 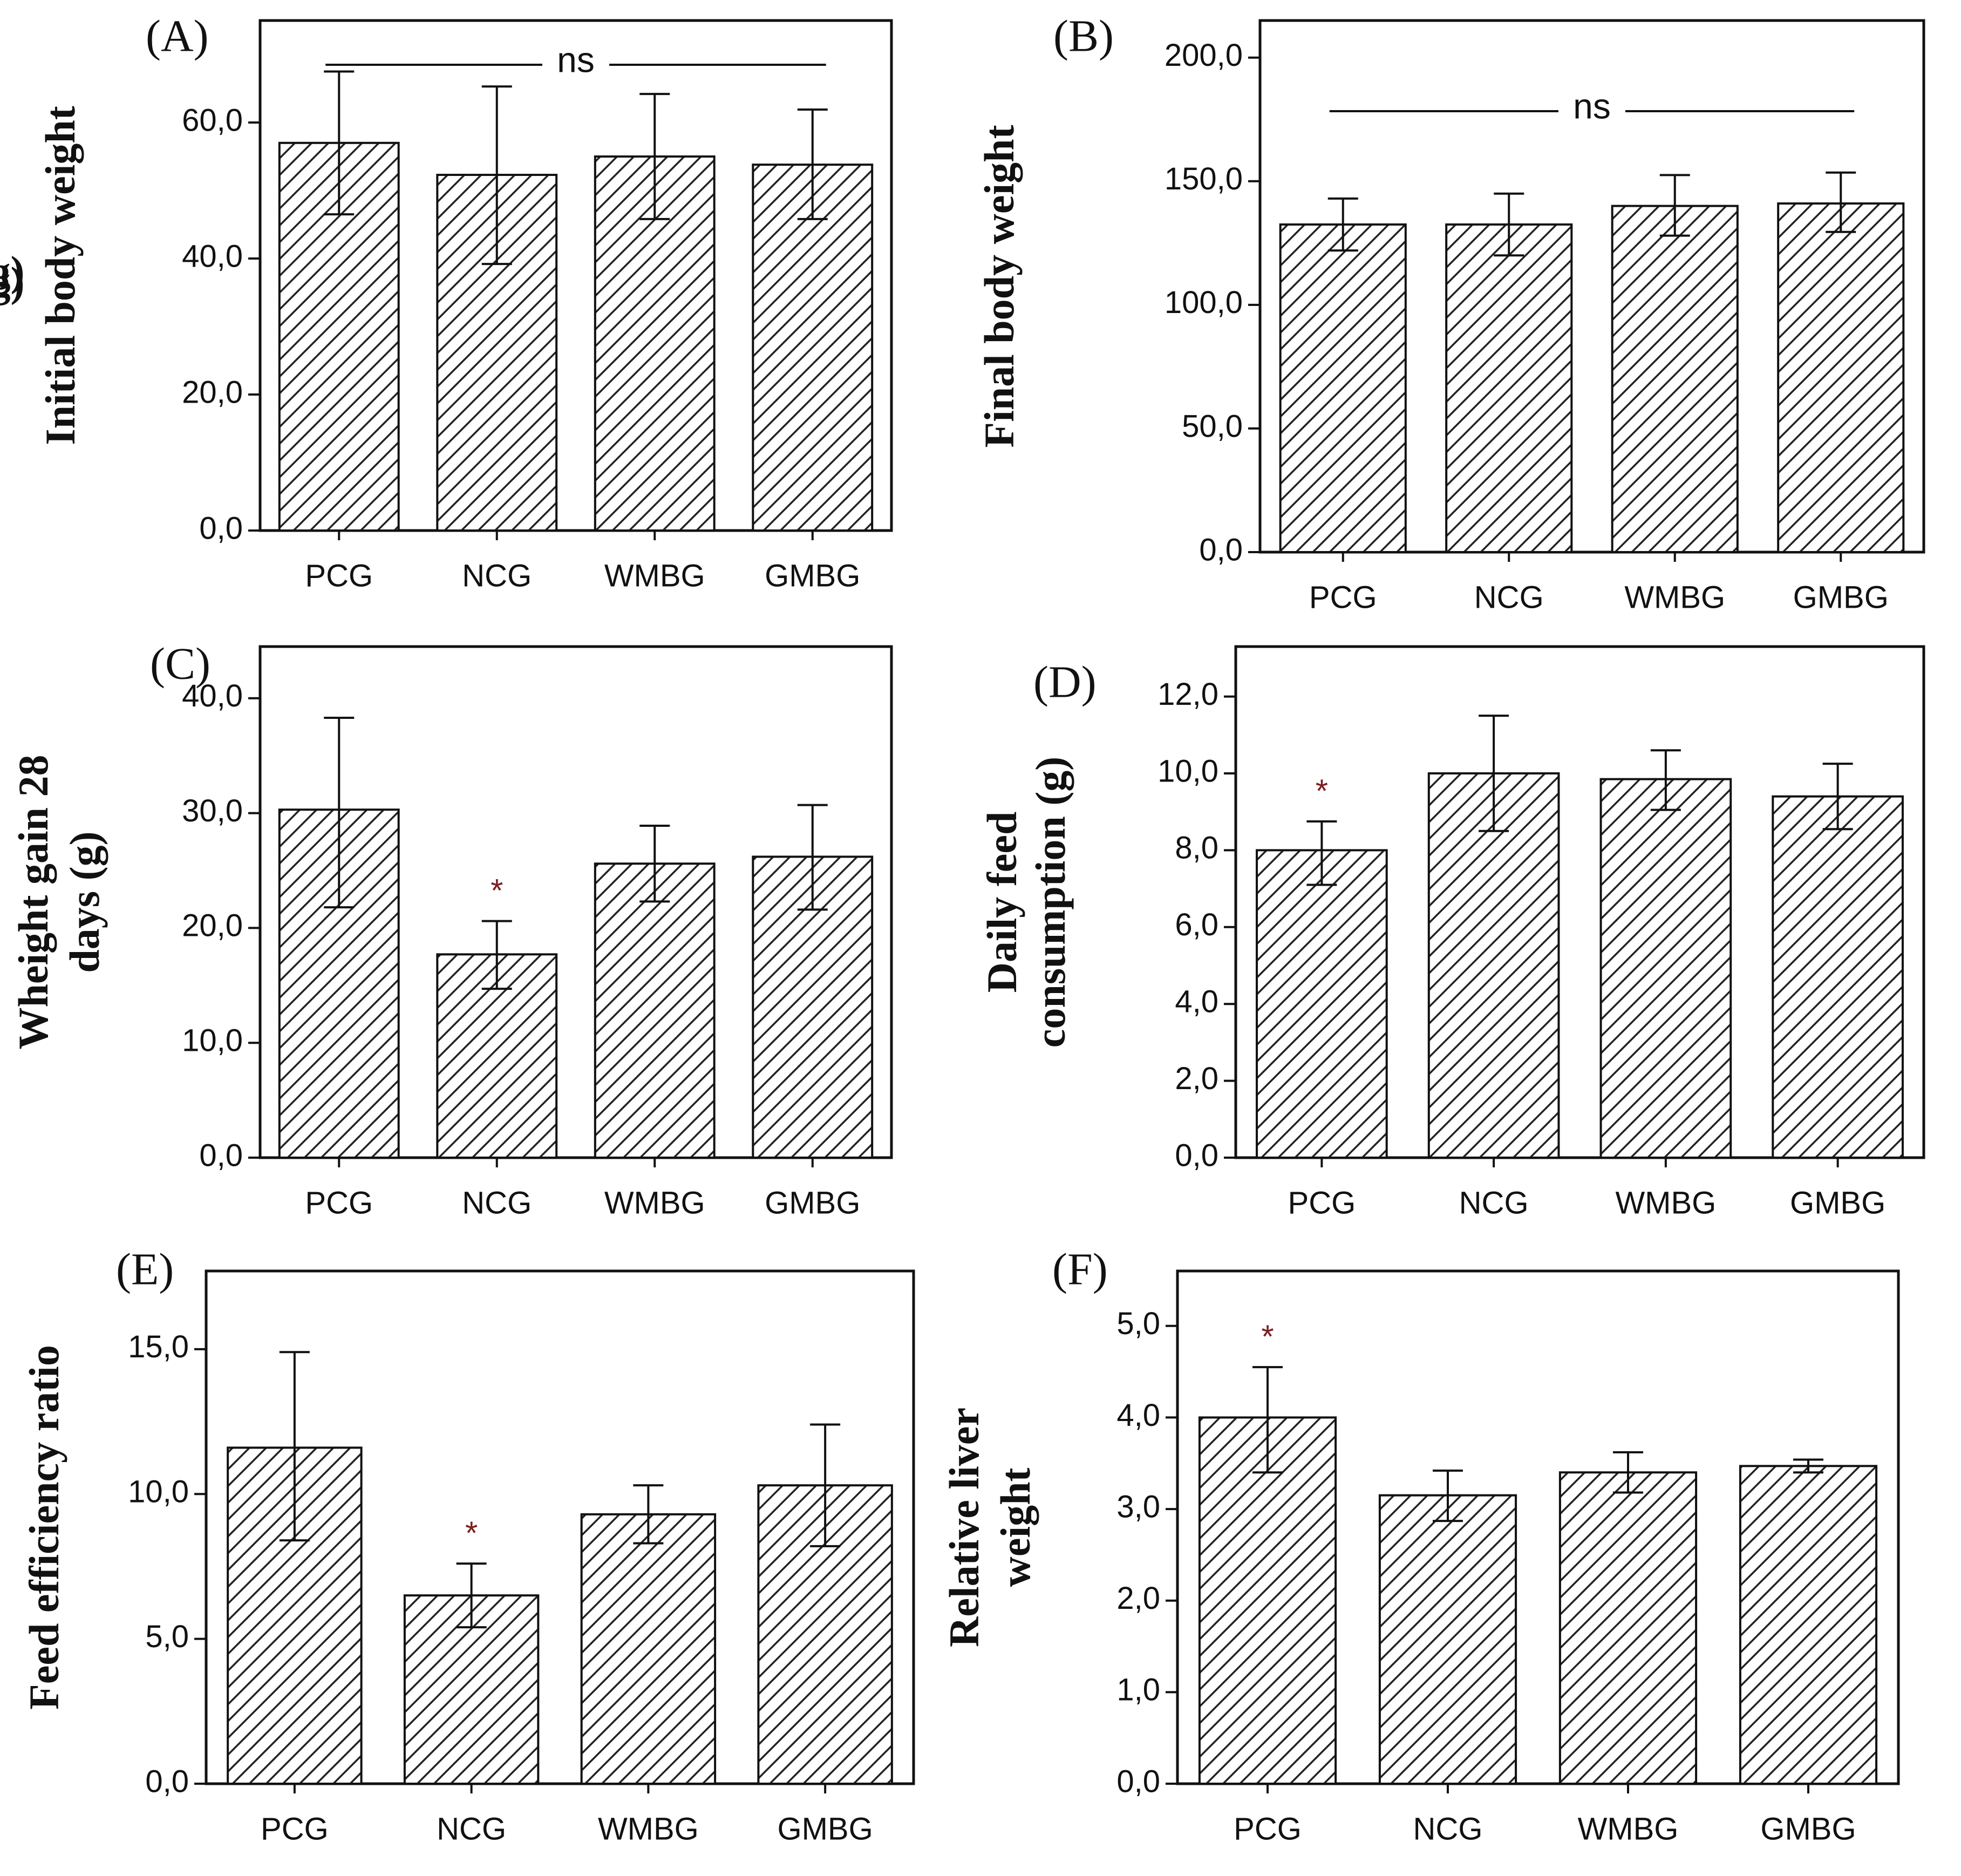 What do you see at coordinates (212, 120) in the screenshot?
I see `y-tick-label: 60,0` at bounding box center [212, 120].